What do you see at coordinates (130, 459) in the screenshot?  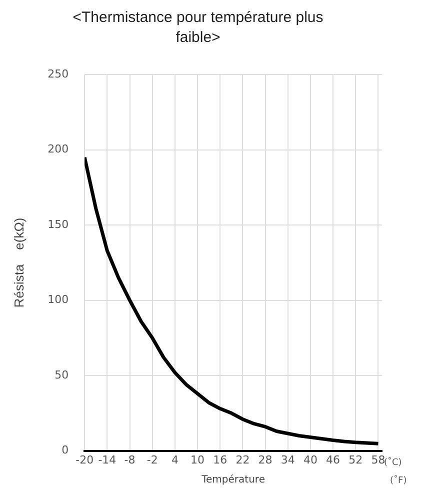 I see `x-tick-label: -8` at bounding box center [130, 459].